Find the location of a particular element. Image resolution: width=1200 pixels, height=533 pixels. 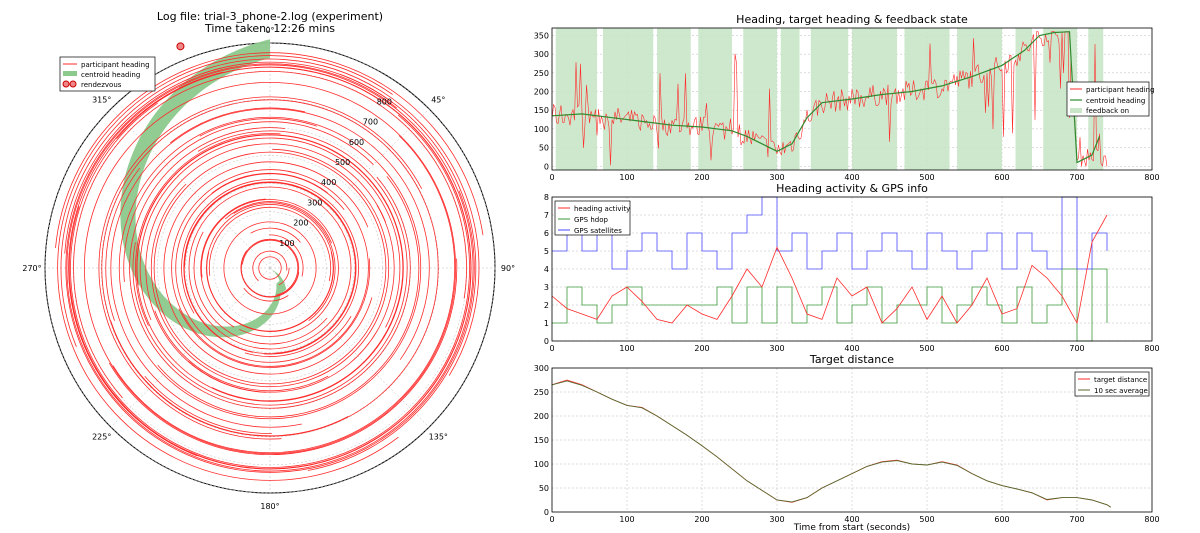

participant-heading-line is located at coordinates (829, 99).